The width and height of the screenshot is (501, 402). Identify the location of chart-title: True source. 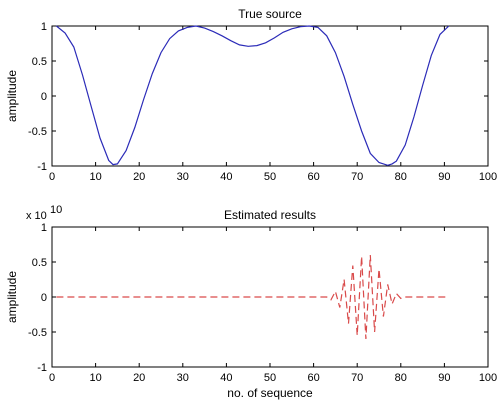
(270, 14).